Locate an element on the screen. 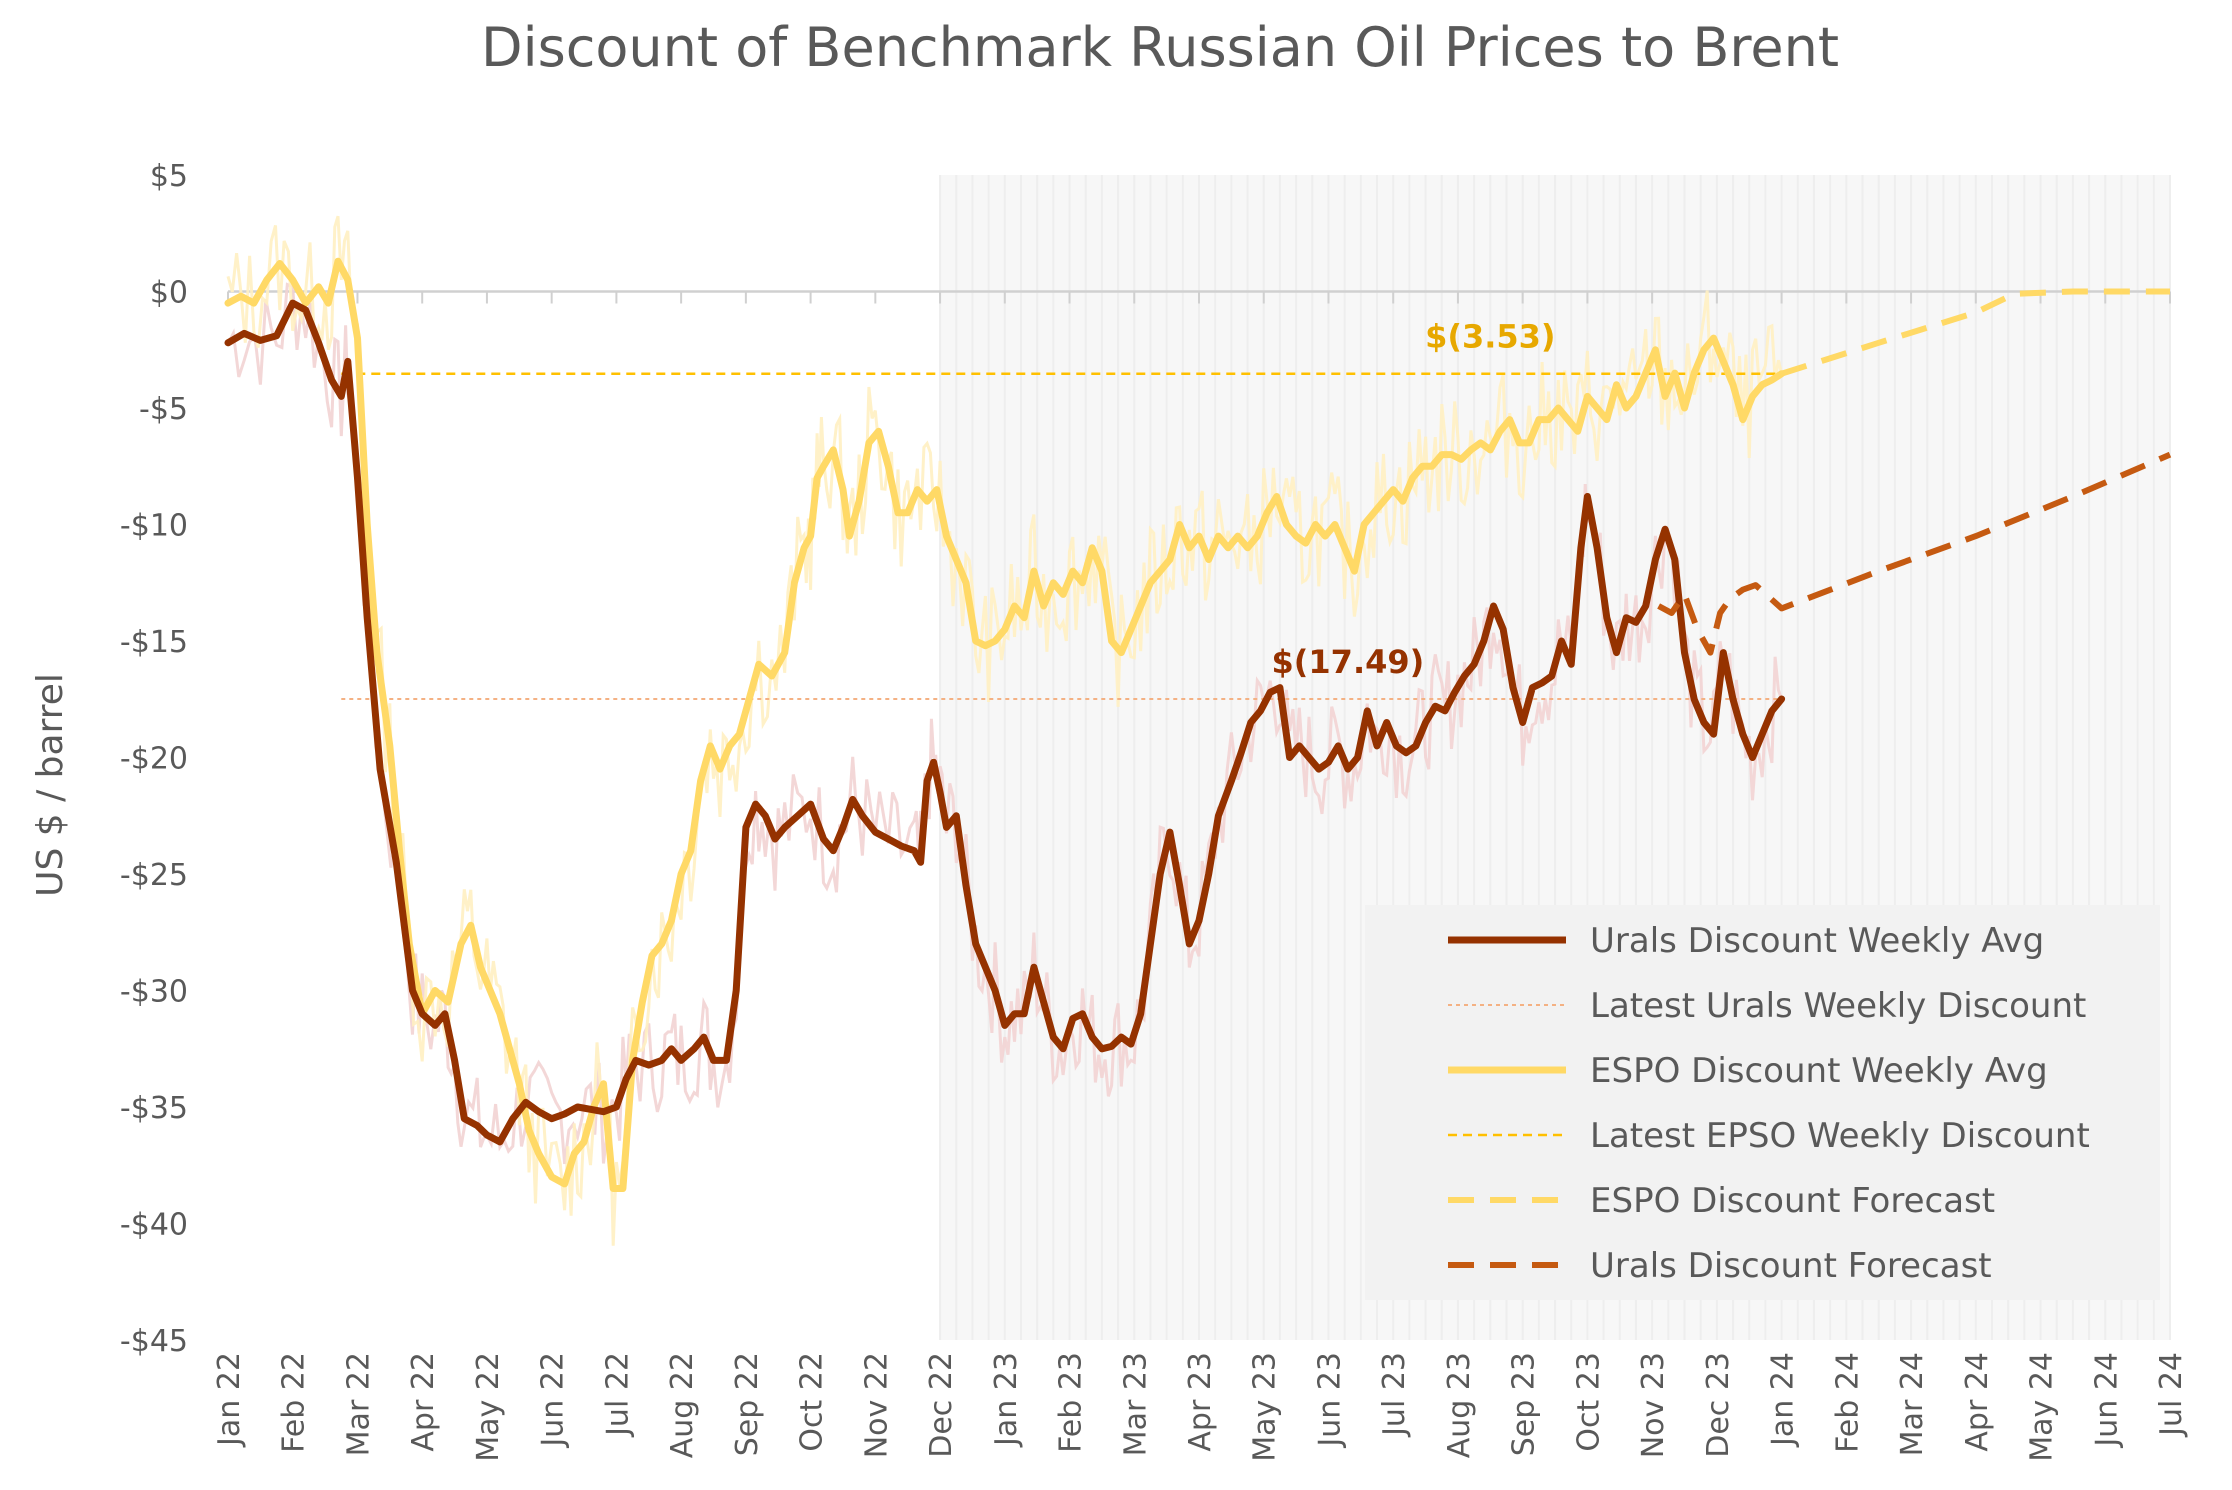 The width and height of the screenshot is (2232, 1490). x-tick-label: Jul 23 is located at coordinates (1394, 1395).